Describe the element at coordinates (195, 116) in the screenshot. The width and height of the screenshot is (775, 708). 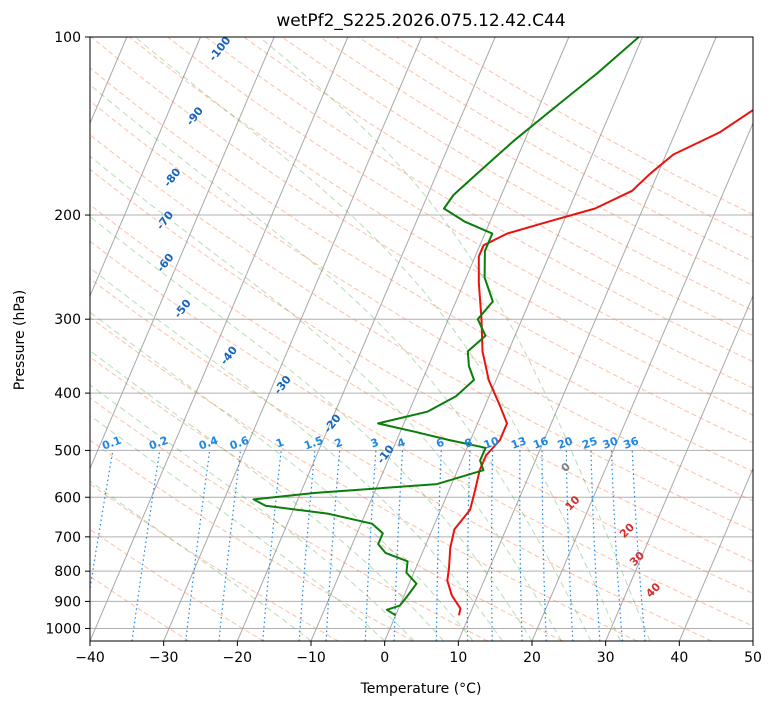
I see `theta-e-label: -90` at that location.